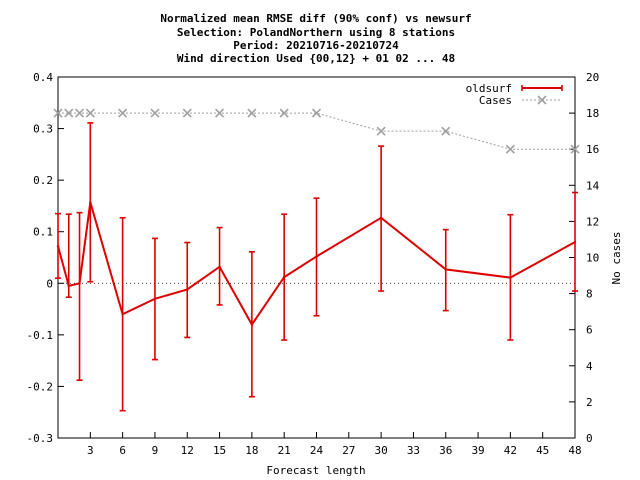  I want to click on legend: oldsurf Cases, so click(514, 94).